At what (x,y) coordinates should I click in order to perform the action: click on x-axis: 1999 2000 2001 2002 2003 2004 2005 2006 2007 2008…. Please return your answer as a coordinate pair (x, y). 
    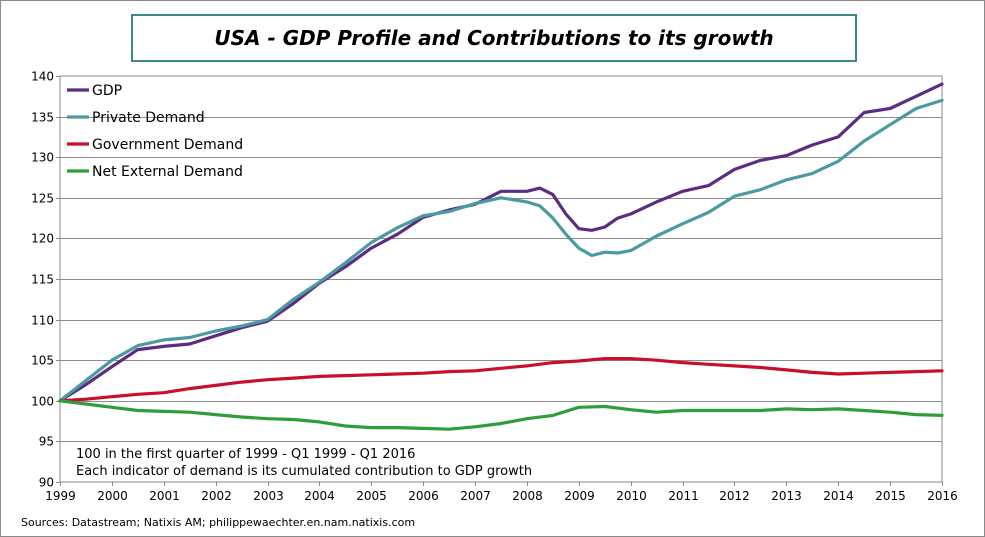
    Looking at the image, I should click on (501, 492).